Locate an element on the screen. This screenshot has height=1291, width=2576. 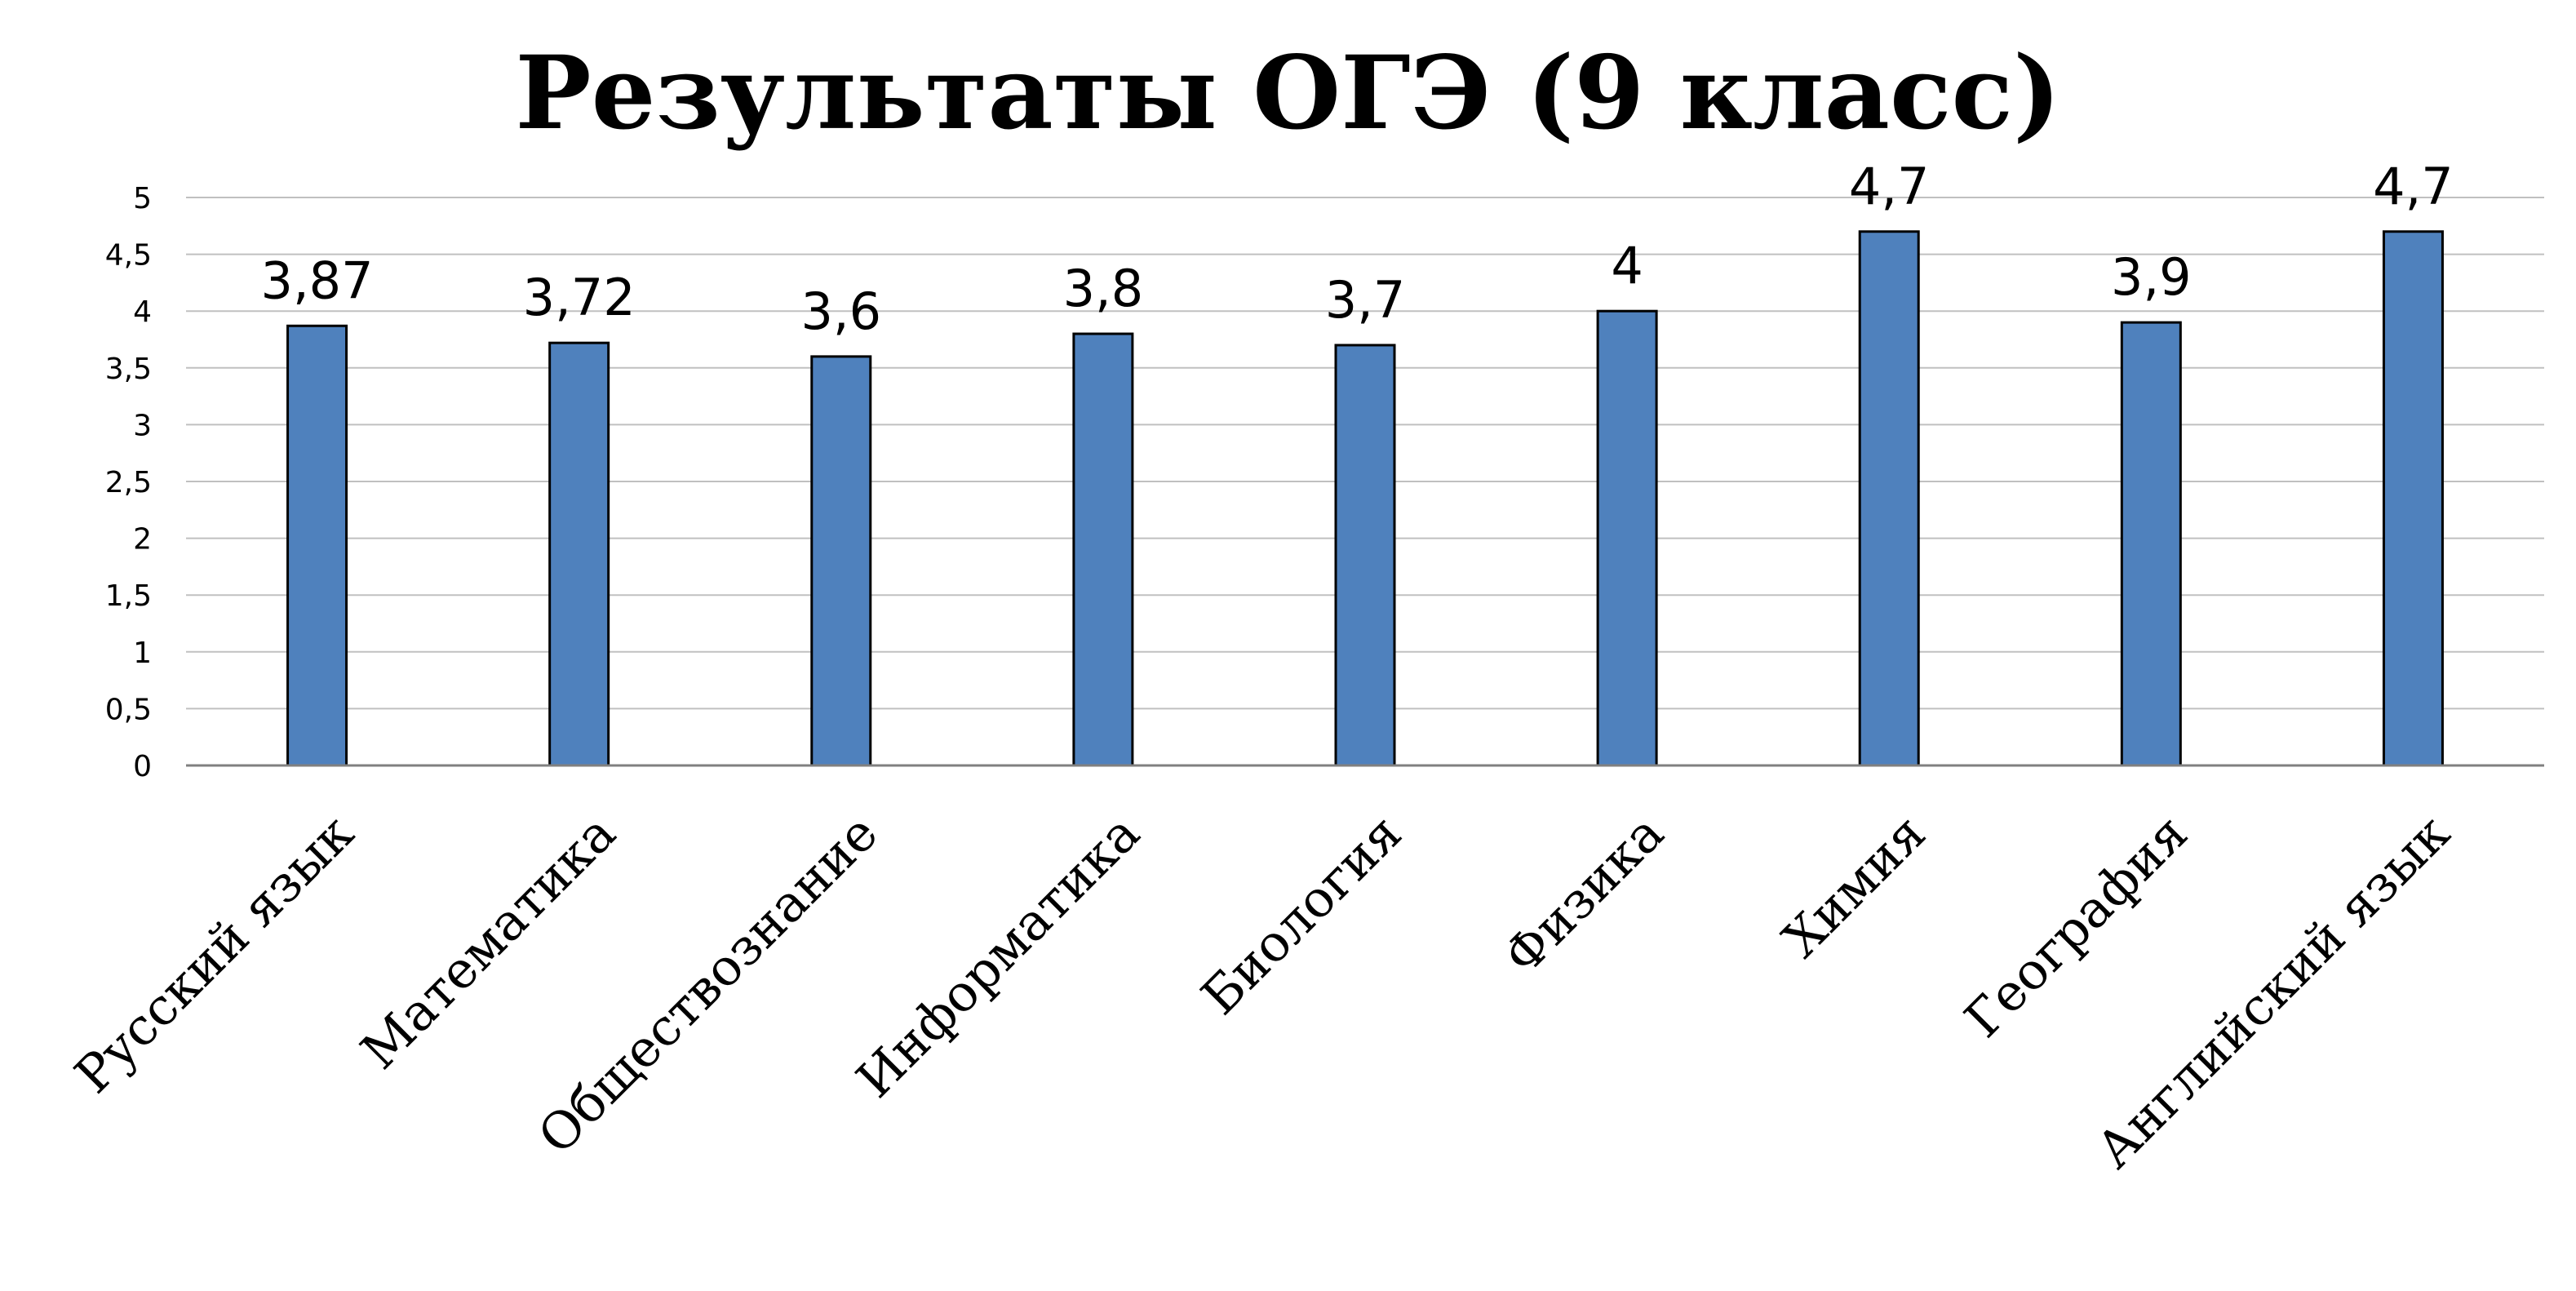
data-label: 3,6 is located at coordinates (840, 311).